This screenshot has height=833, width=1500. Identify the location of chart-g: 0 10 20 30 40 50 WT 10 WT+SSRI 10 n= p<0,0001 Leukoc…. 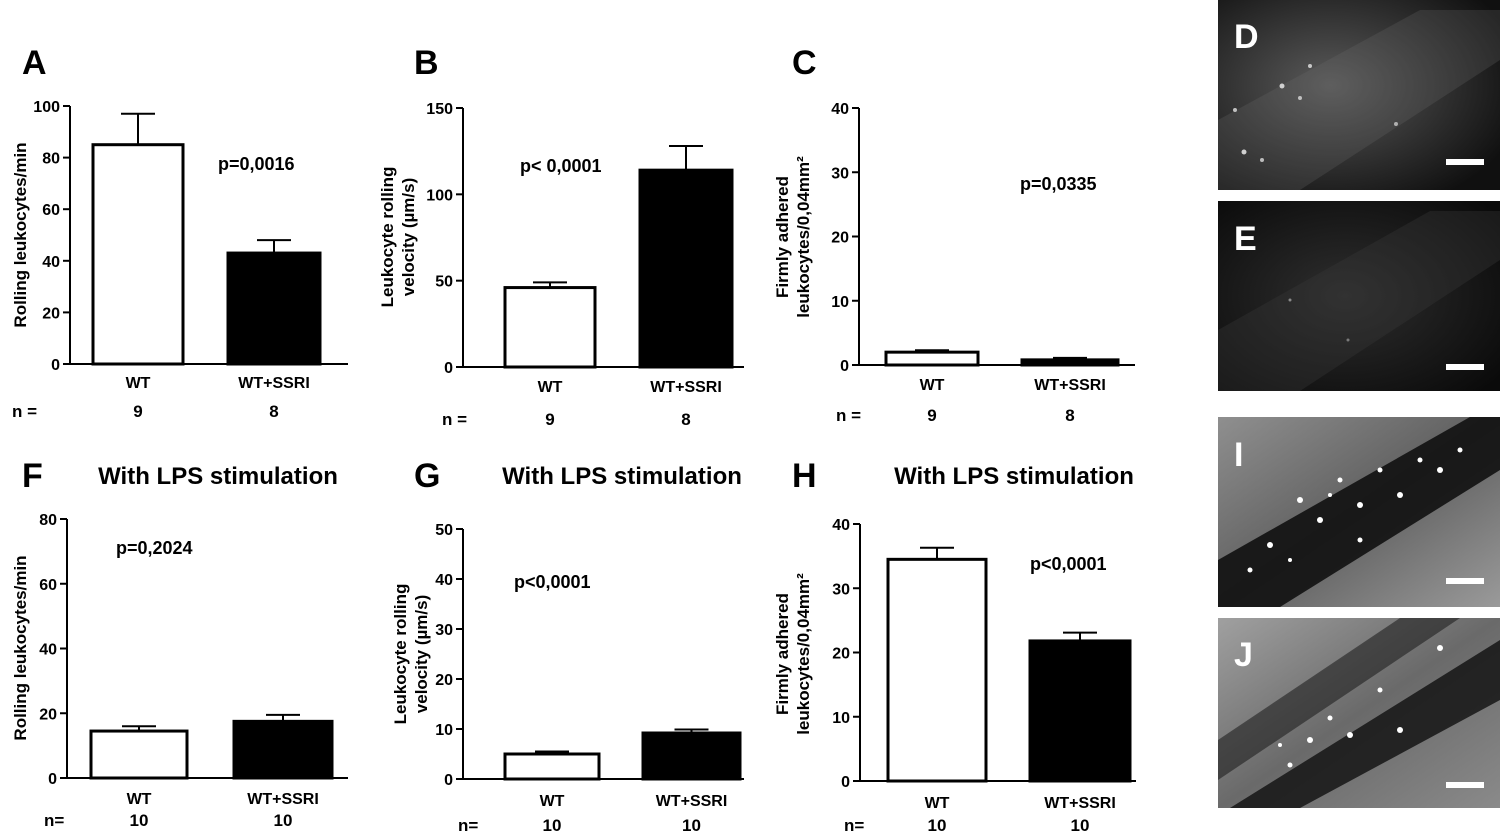
(567, 648).